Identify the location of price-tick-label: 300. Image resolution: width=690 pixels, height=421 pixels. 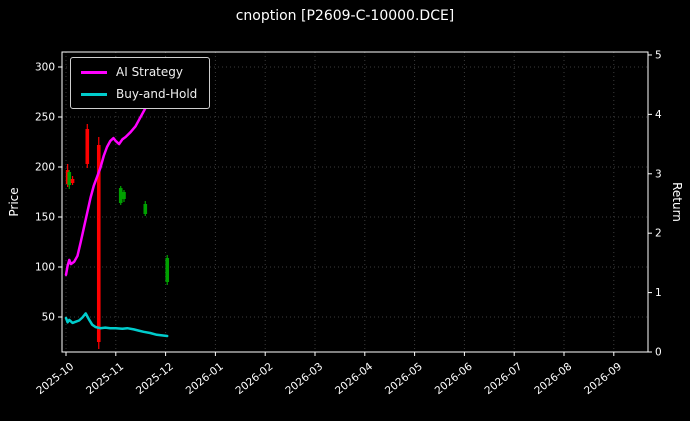
(45, 68).